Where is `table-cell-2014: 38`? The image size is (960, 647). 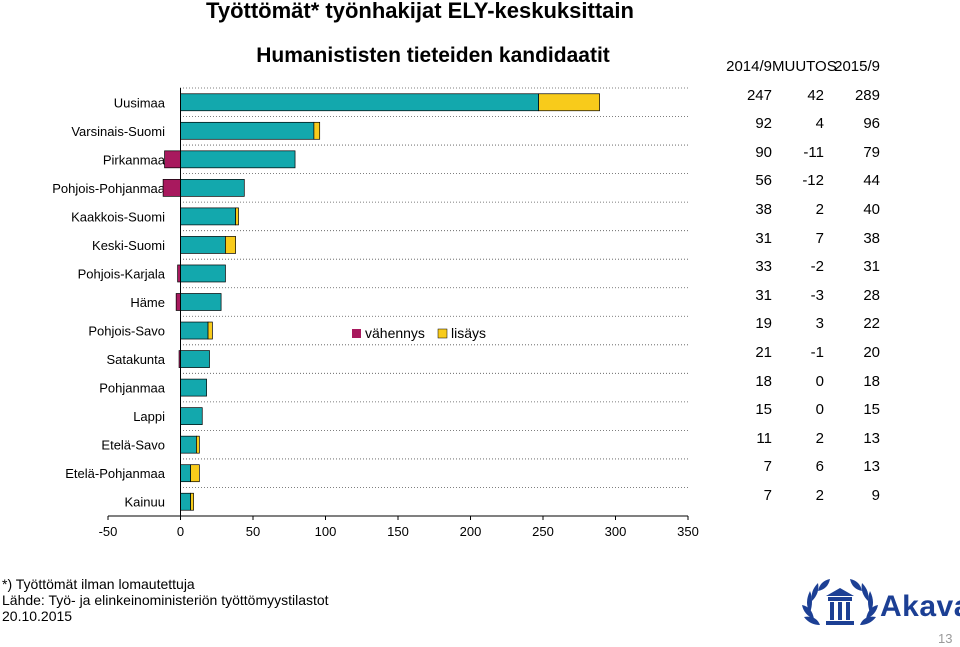 table-cell-2014: 38 is located at coordinates (763, 209).